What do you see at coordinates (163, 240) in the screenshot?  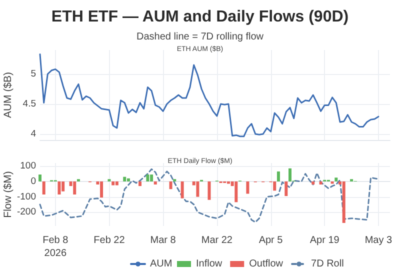 I see `x-tick-label: Mar 8` at bounding box center [163, 240].